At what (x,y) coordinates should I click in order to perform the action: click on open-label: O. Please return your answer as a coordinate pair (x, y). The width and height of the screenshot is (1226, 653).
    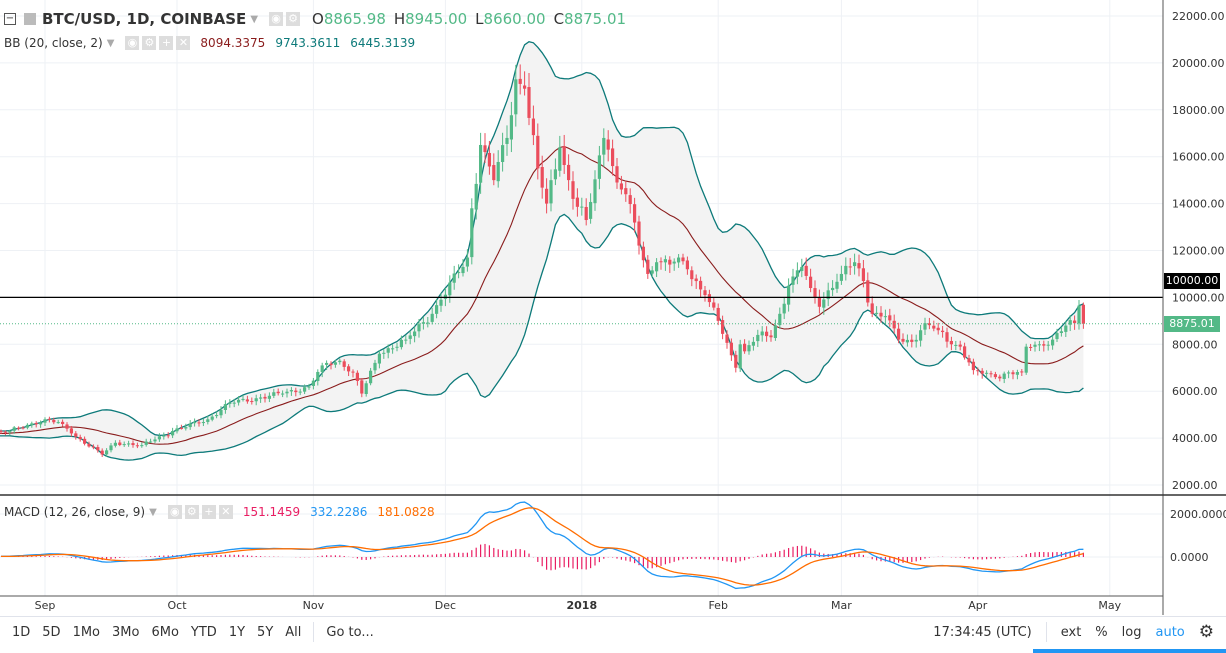
    Looking at the image, I should click on (318, 19).